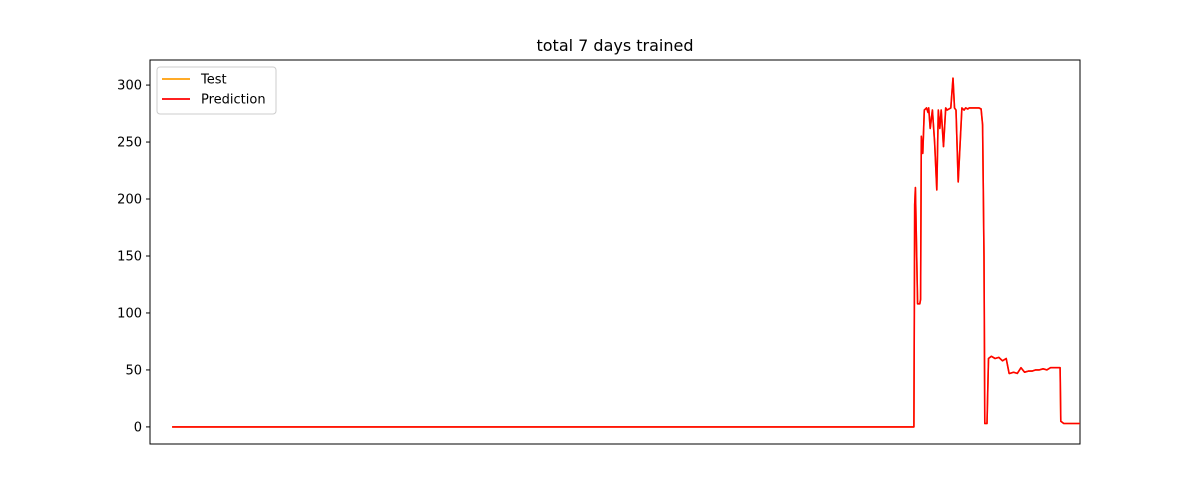  What do you see at coordinates (129, 86) in the screenshot?
I see `y-tick-label: 300` at bounding box center [129, 86].